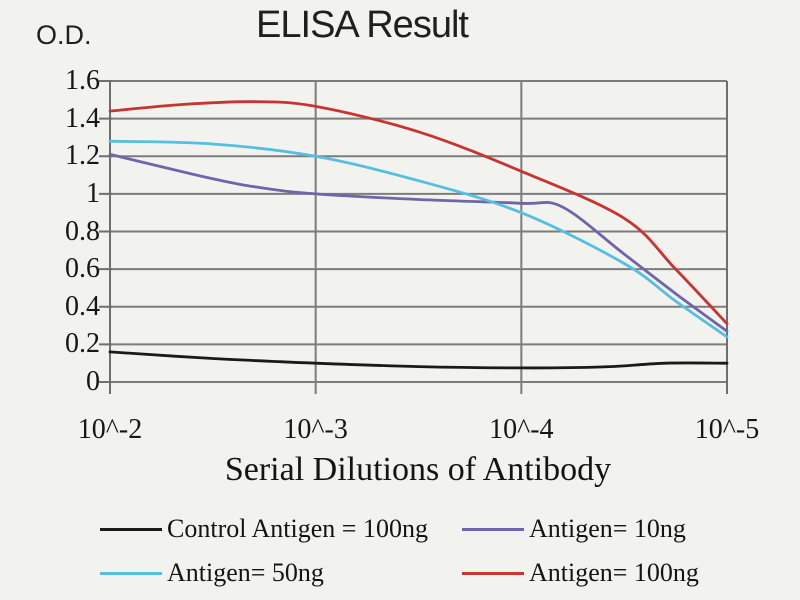 The width and height of the screenshot is (800, 600). I want to click on y-tick-label: 0.2, so click(82, 344).